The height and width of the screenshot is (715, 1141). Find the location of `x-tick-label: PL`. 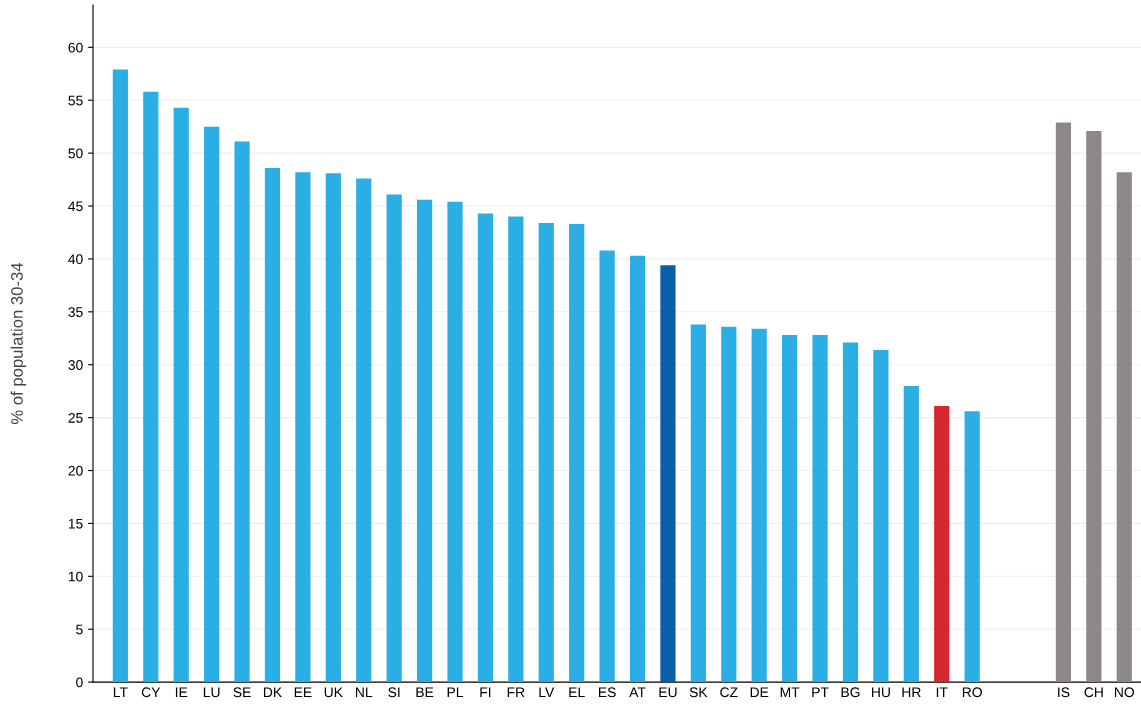

x-tick-label: PL is located at coordinates (455, 692).